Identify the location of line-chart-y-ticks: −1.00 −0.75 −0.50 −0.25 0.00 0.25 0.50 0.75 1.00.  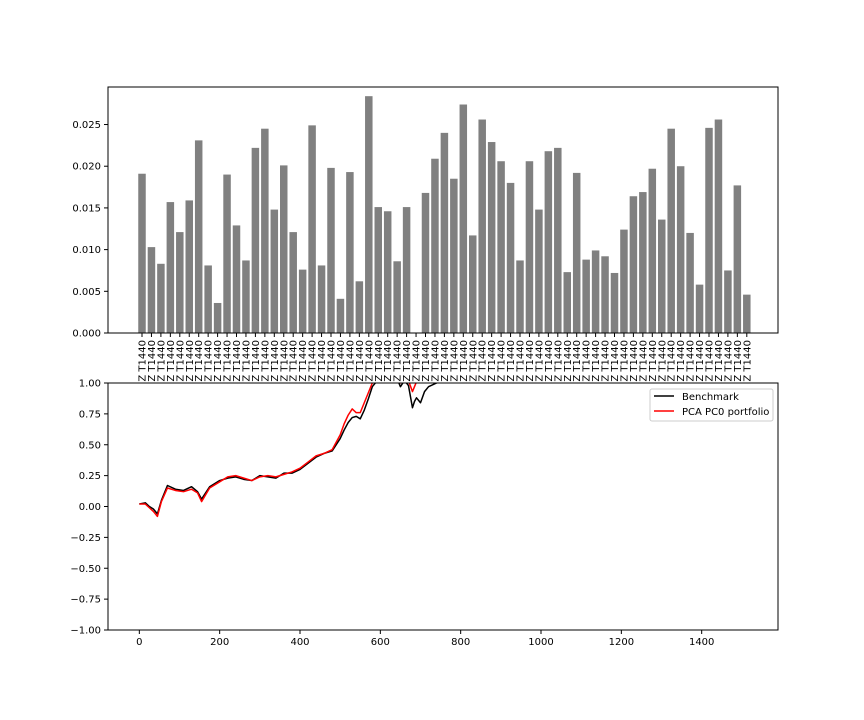
(89, 508).